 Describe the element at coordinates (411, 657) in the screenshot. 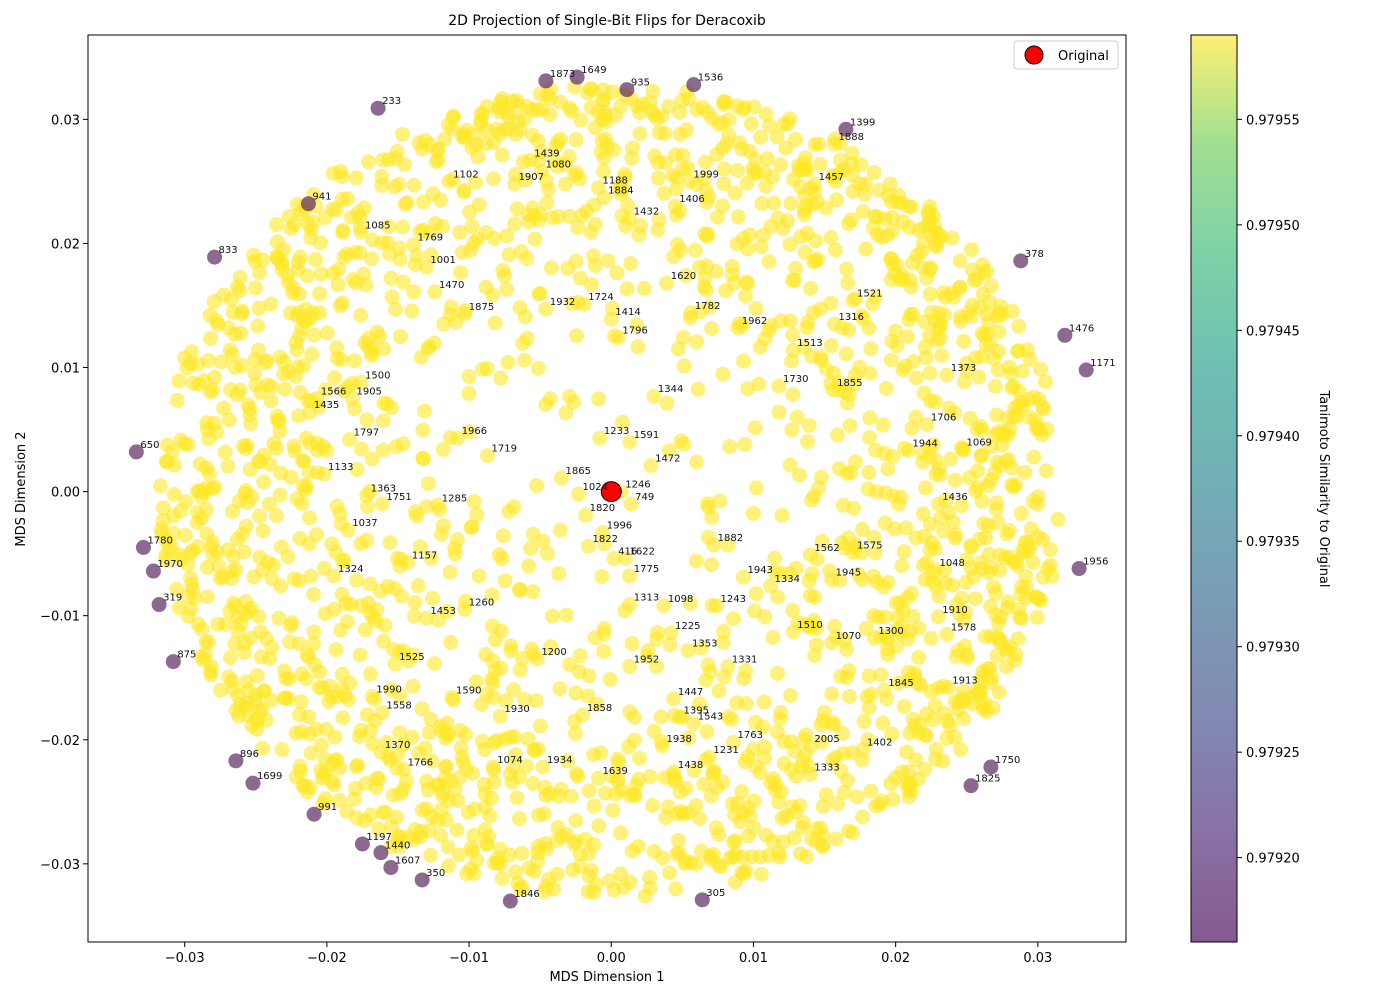

I see `point-label: 1525` at that location.